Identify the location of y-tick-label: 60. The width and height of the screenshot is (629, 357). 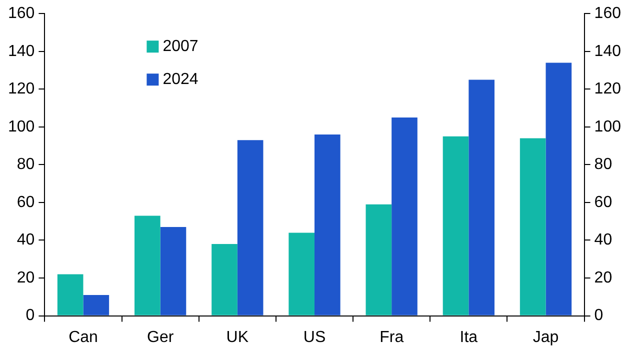
(25, 202).